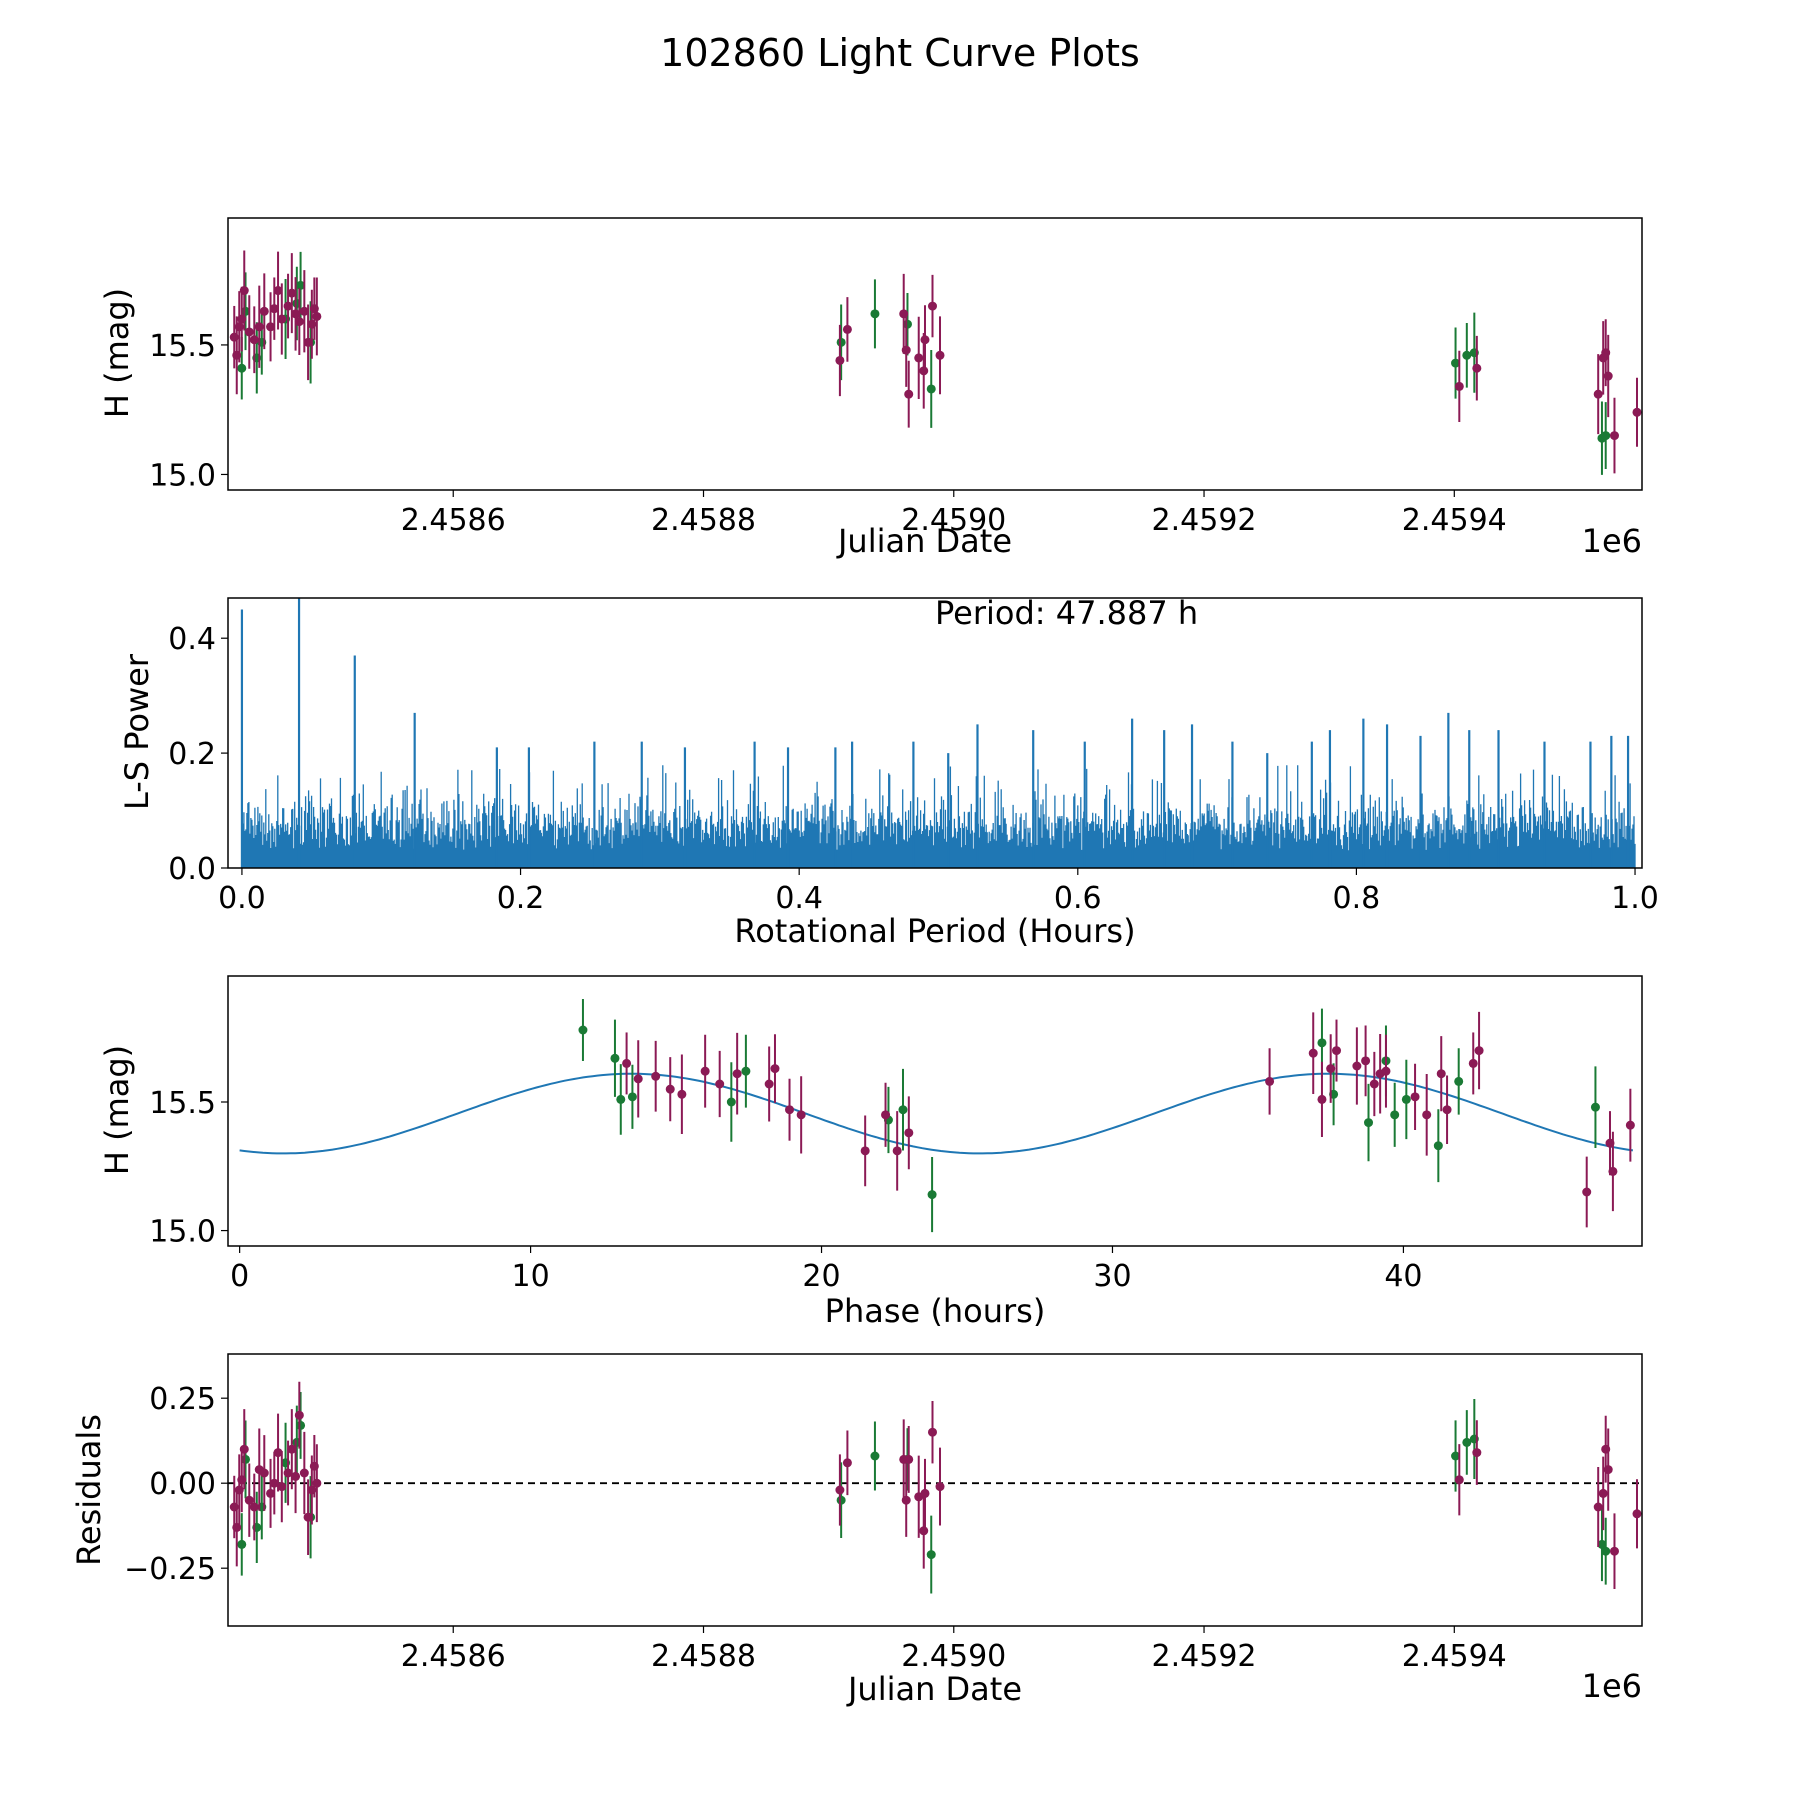 The image size is (1800, 1800). I want to click on p4-xtick-label: 2.4586, so click(453, 1656).